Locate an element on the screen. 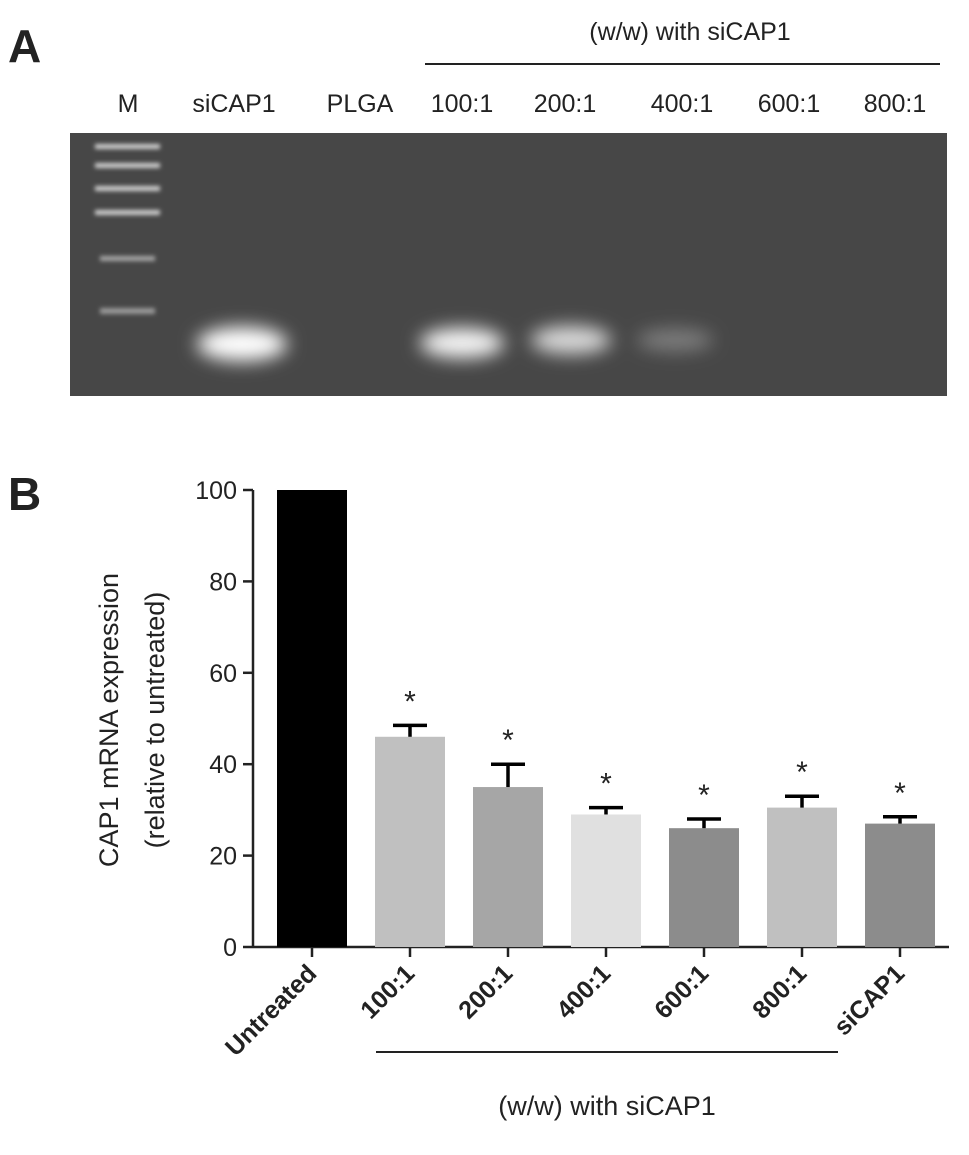 This screenshot has width=969, height=1155. x-tick-label: 600:1 is located at coordinates (681, 991).